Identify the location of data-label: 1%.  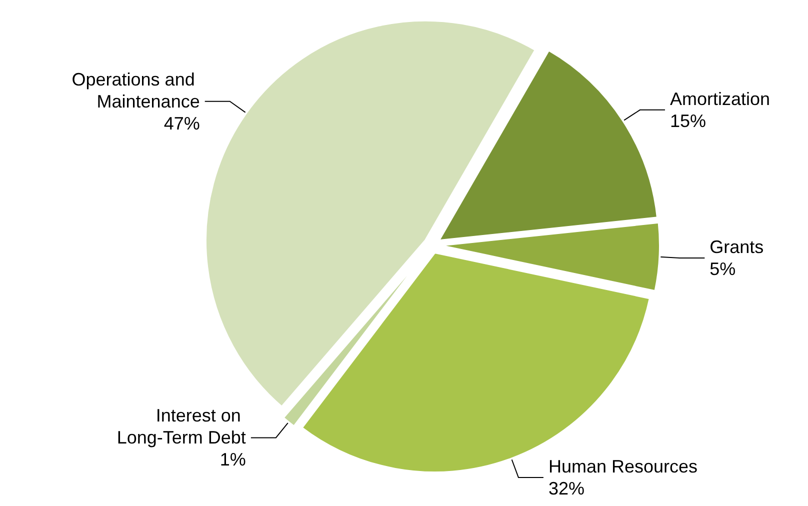
(233, 460).